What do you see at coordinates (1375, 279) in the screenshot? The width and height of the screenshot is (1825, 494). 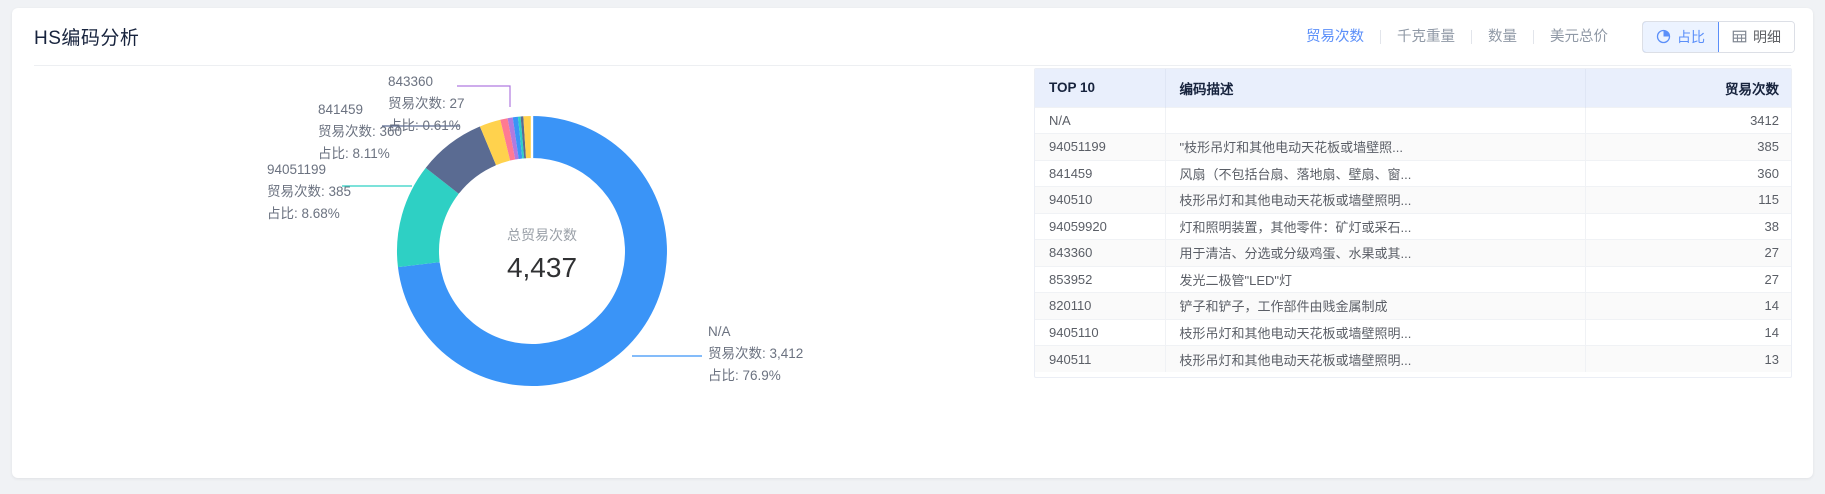 I see `cell-desc: 发光二极管"LED"灯` at bounding box center [1375, 279].